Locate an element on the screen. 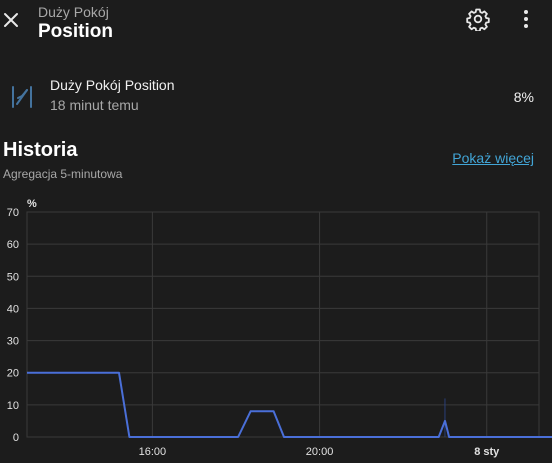 The width and height of the screenshot is (552, 463). entity-name: Duży Pokój Position is located at coordinates (112, 85).